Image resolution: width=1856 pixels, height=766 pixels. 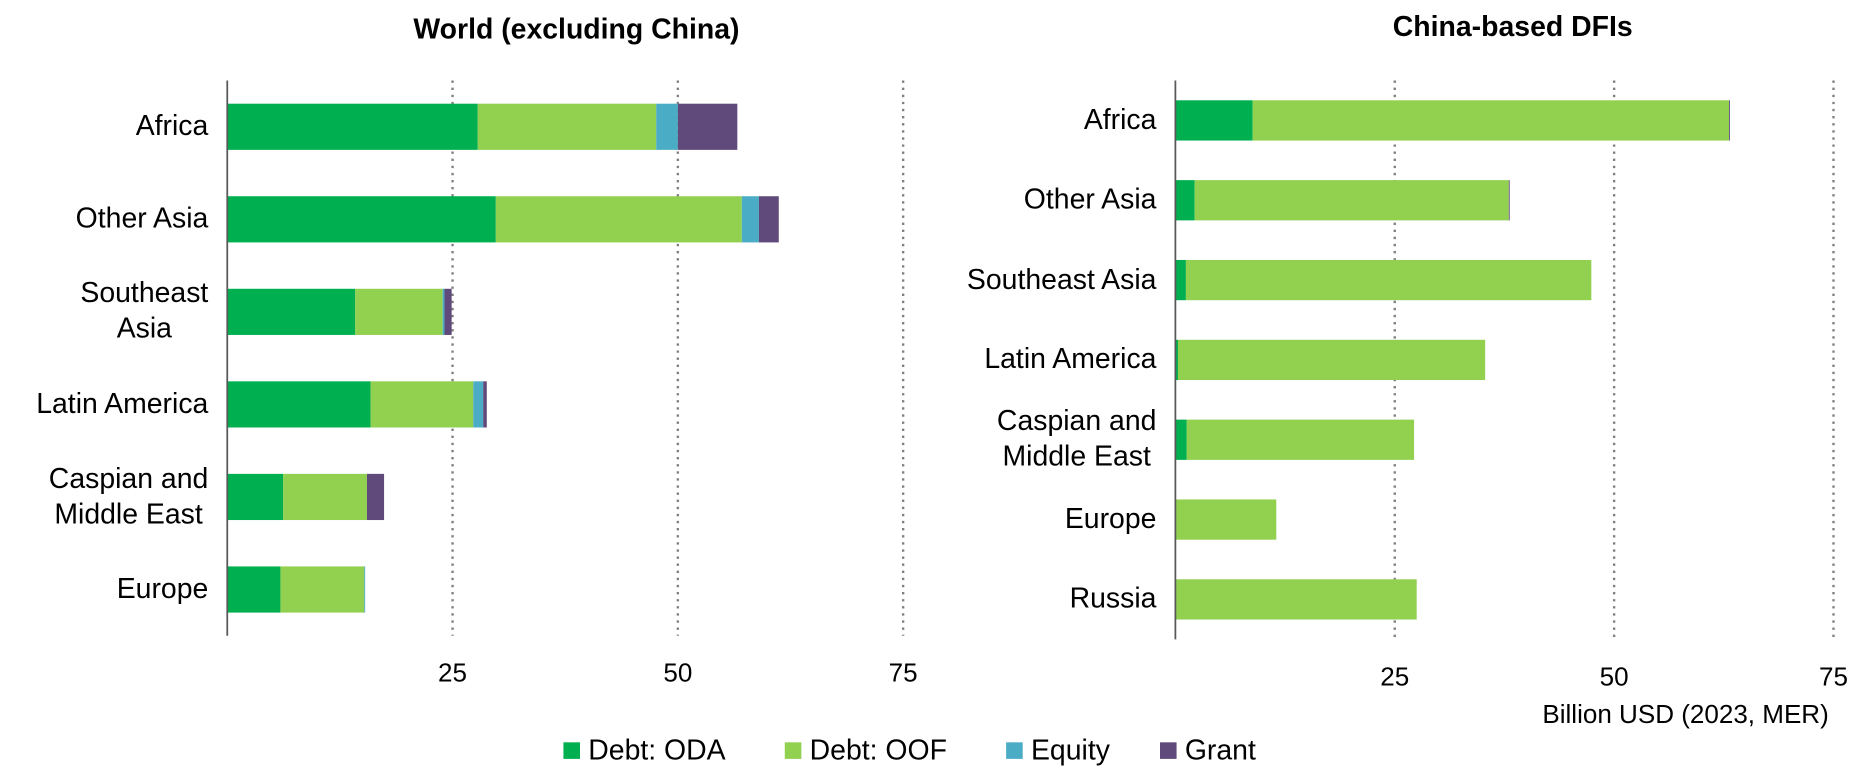 What do you see at coordinates (1685, 714) in the screenshot?
I see `x-axis-label: Billion USD (2023, MER)` at bounding box center [1685, 714].